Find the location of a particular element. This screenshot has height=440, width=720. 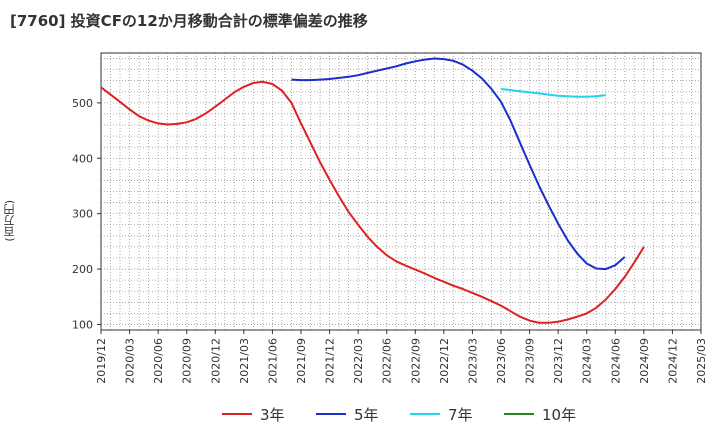

legend-item: 3年 is located at coordinates (253, 414).